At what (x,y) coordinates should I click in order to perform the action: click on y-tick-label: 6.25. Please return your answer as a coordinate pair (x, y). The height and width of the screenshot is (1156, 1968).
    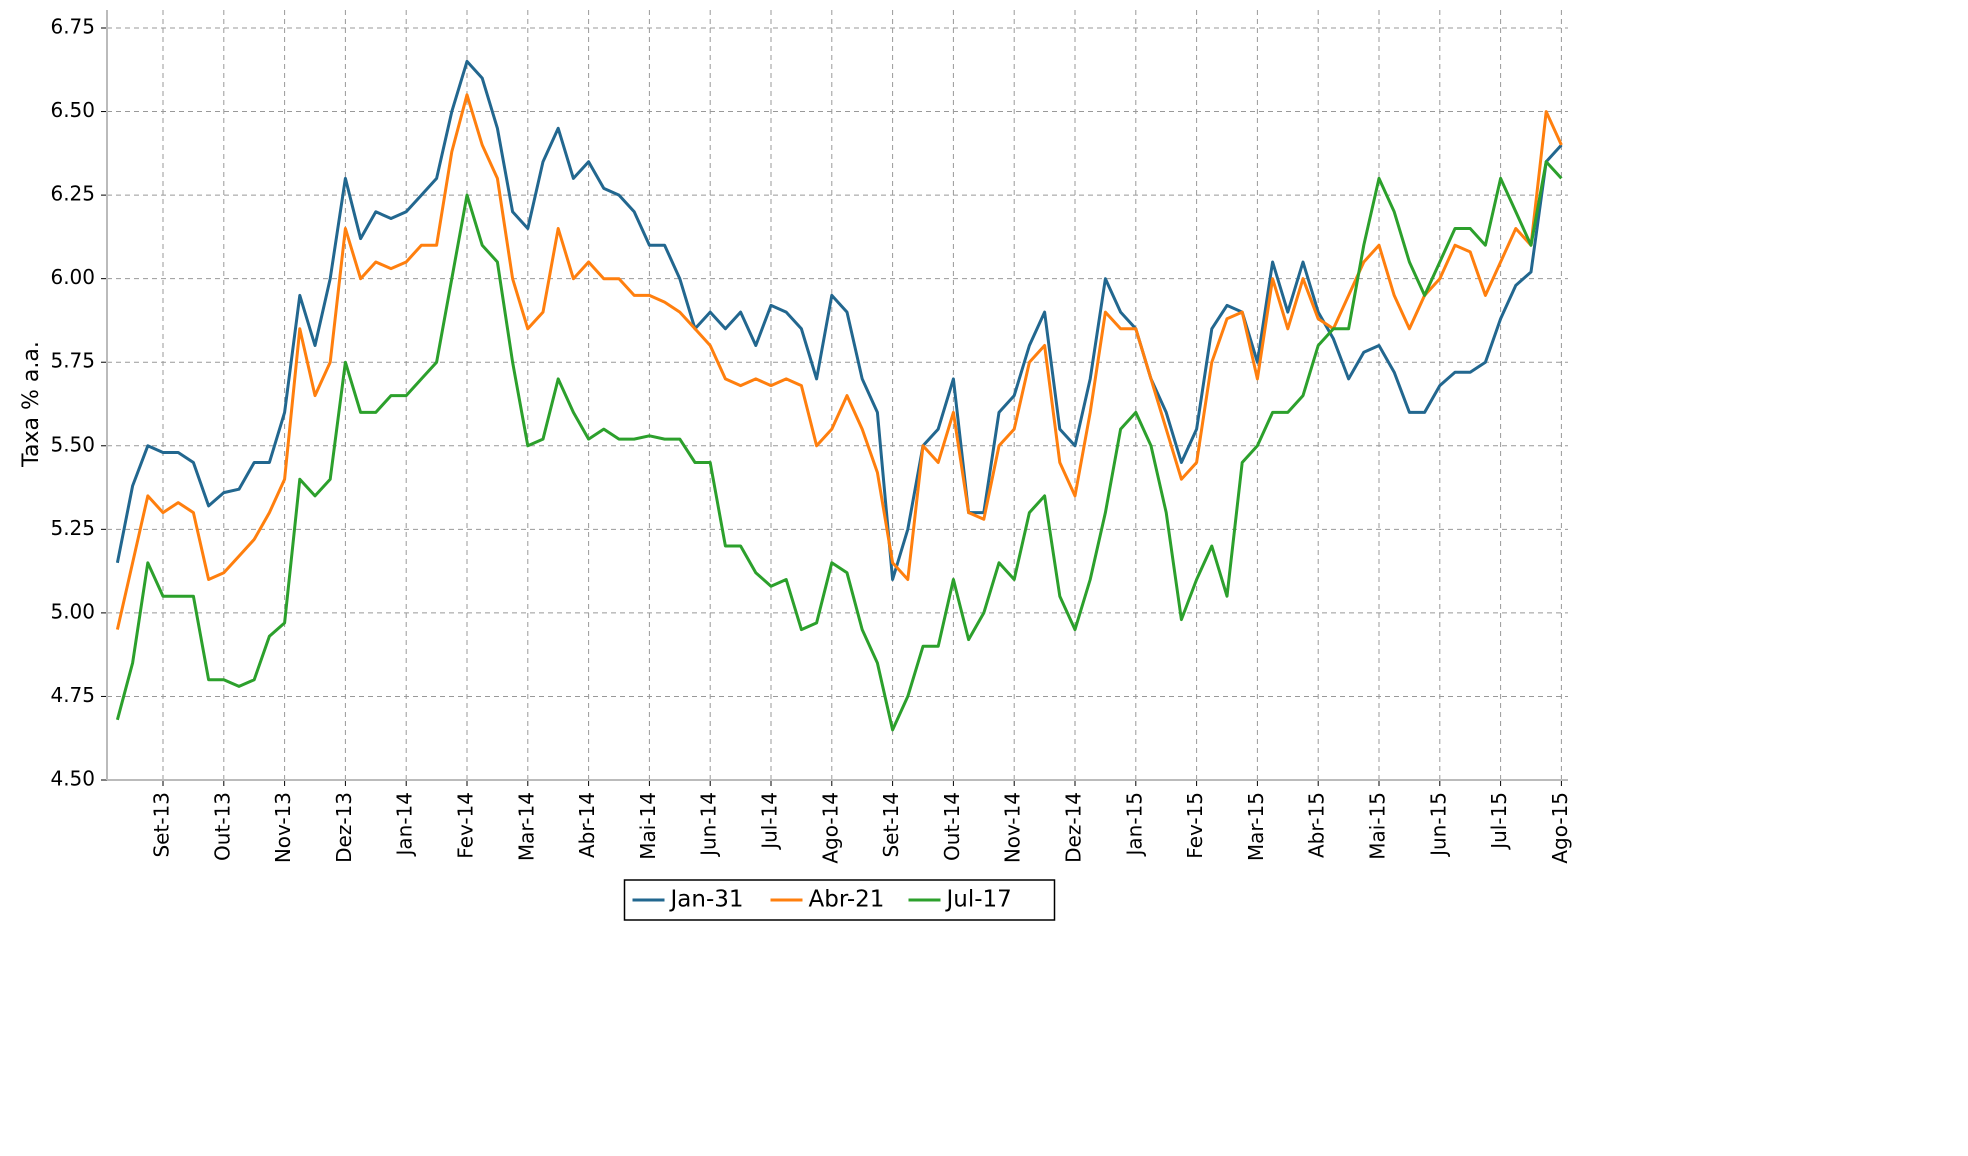
    Looking at the image, I should click on (72, 194).